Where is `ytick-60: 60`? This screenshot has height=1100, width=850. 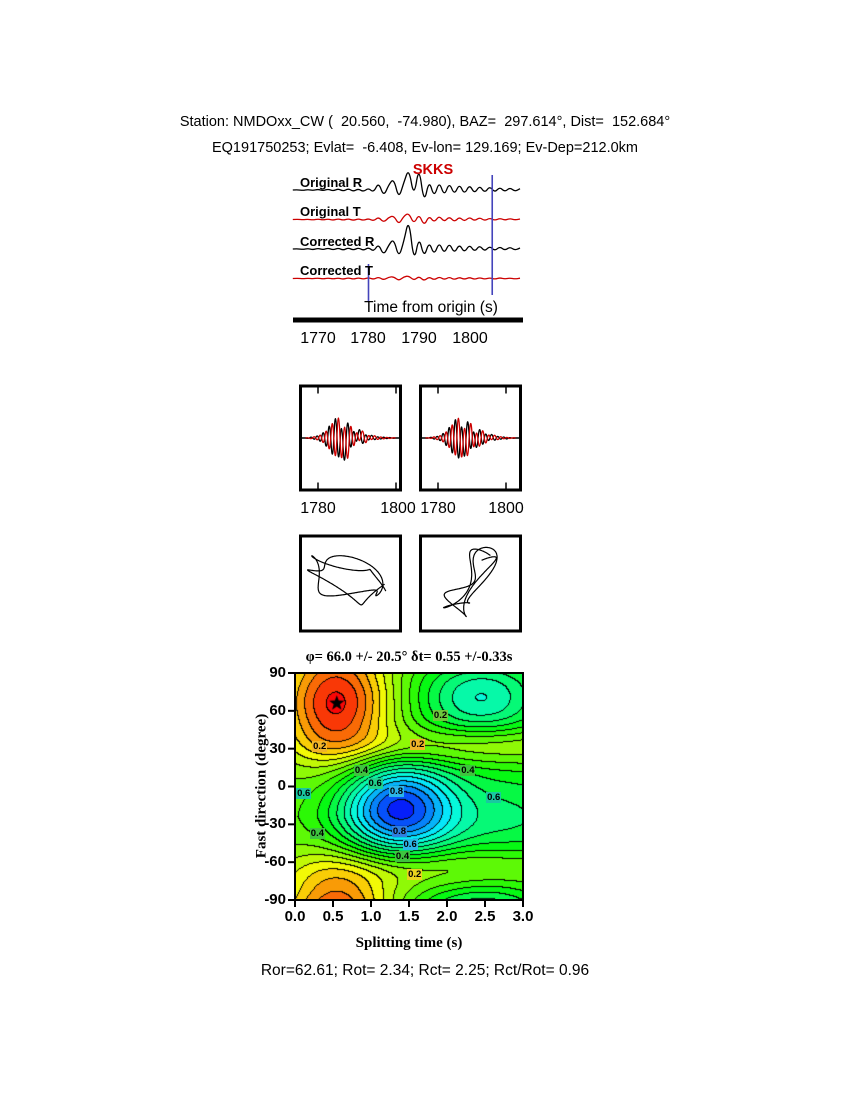 ytick-60: 60 is located at coordinates (277, 710).